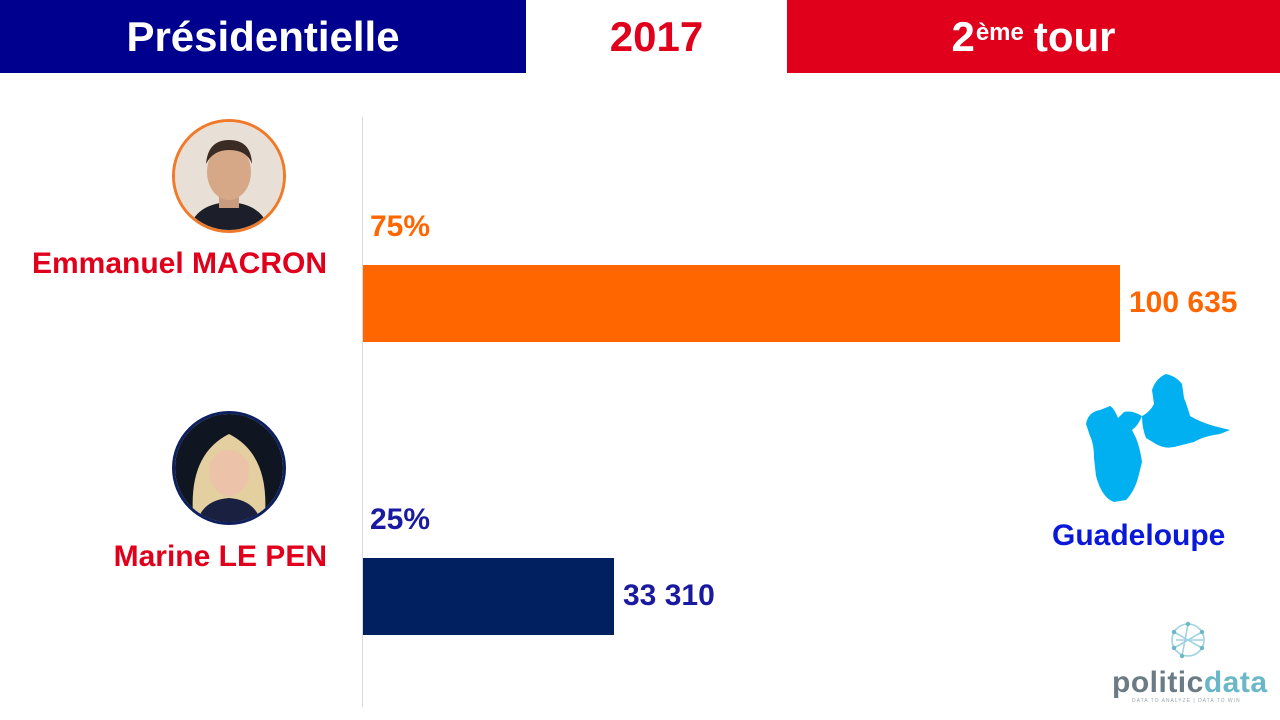  What do you see at coordinates (999, 32) in the screenshot?
I see `round-superscript: ème` at bounding box center [999, 32].